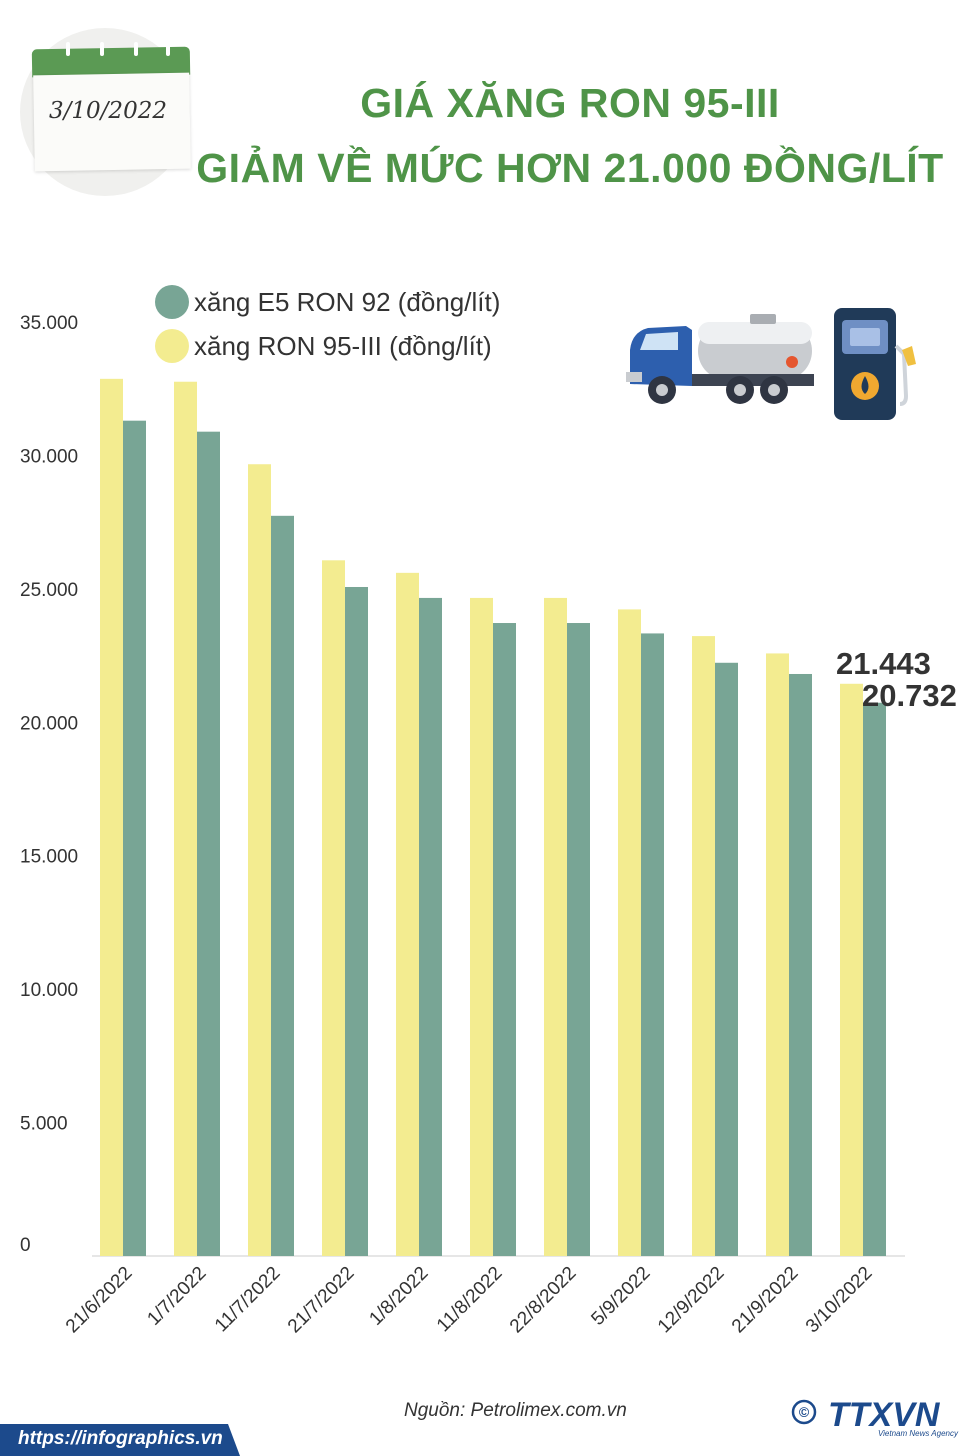  What do you see at coordinates (720, 359) in the screenshot?
I see `tanker-truck-icon` at bounding box center [720, 359].